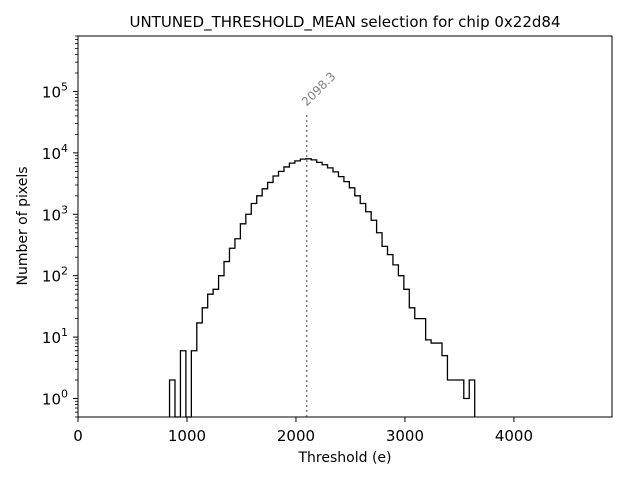  What do you see at coordinates (514, 436) in the screenshot?
I see `x-tick-label: 4000` at bounding box center [514, 436].